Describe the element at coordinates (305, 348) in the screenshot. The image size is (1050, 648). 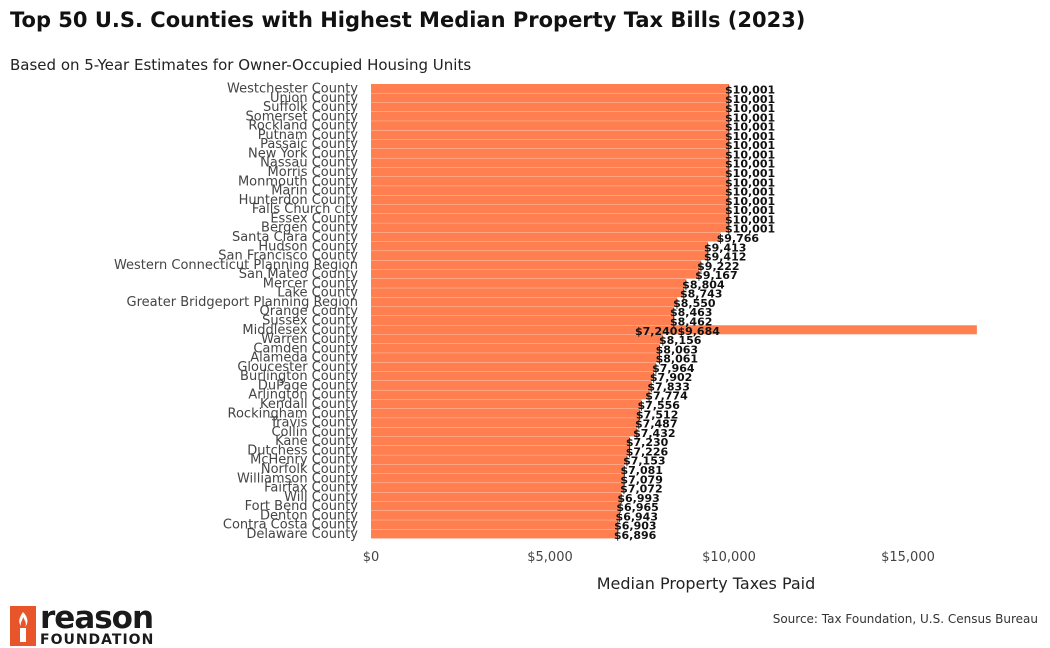
I see `category-label: Camden County` at that location.